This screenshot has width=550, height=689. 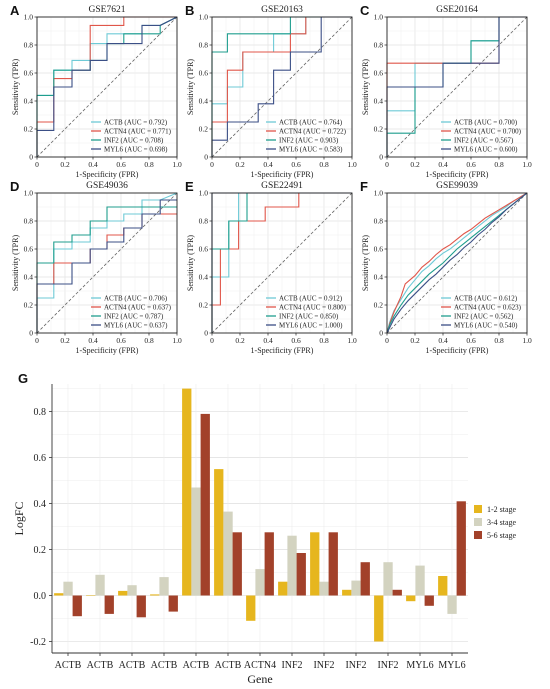 I want to click on legend-entry: ACTB (AUC = 0.912), so click(x=311, y=298).